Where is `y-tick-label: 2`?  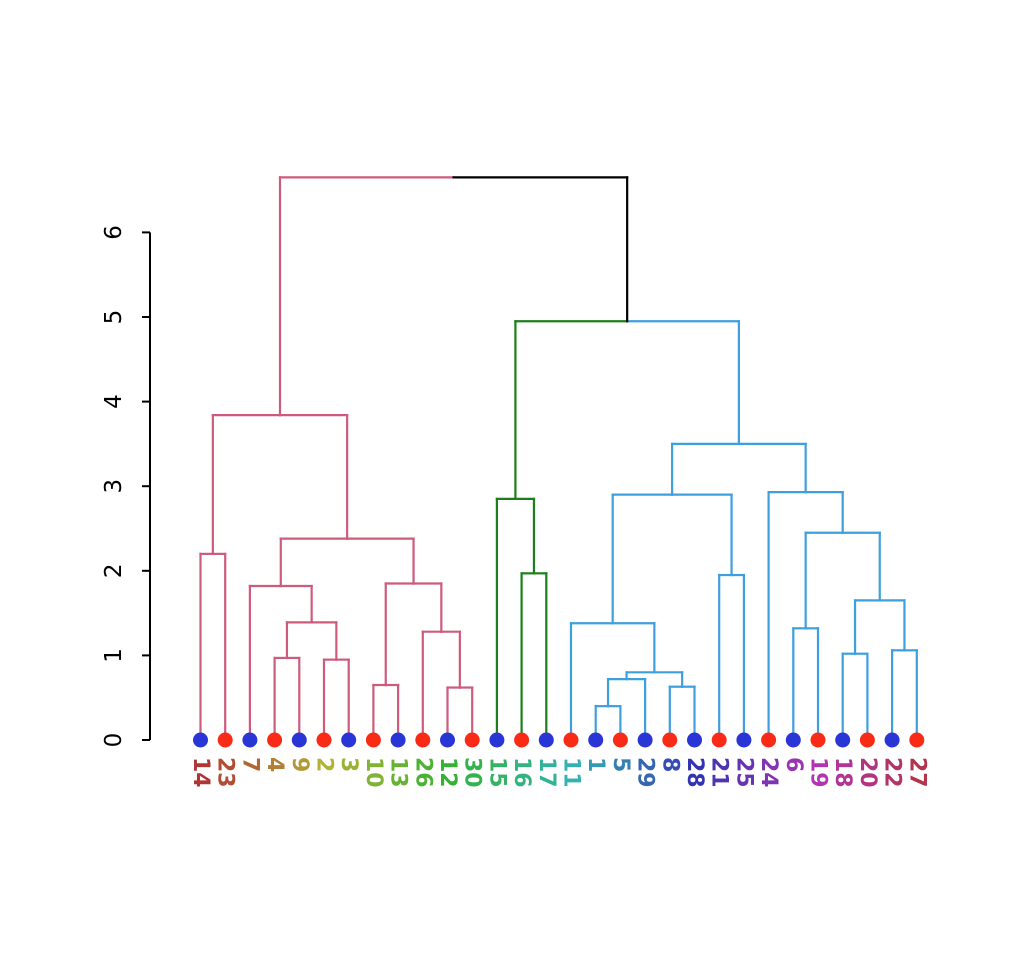 y-tick-label: 2 is located at coordinates (114, 570).